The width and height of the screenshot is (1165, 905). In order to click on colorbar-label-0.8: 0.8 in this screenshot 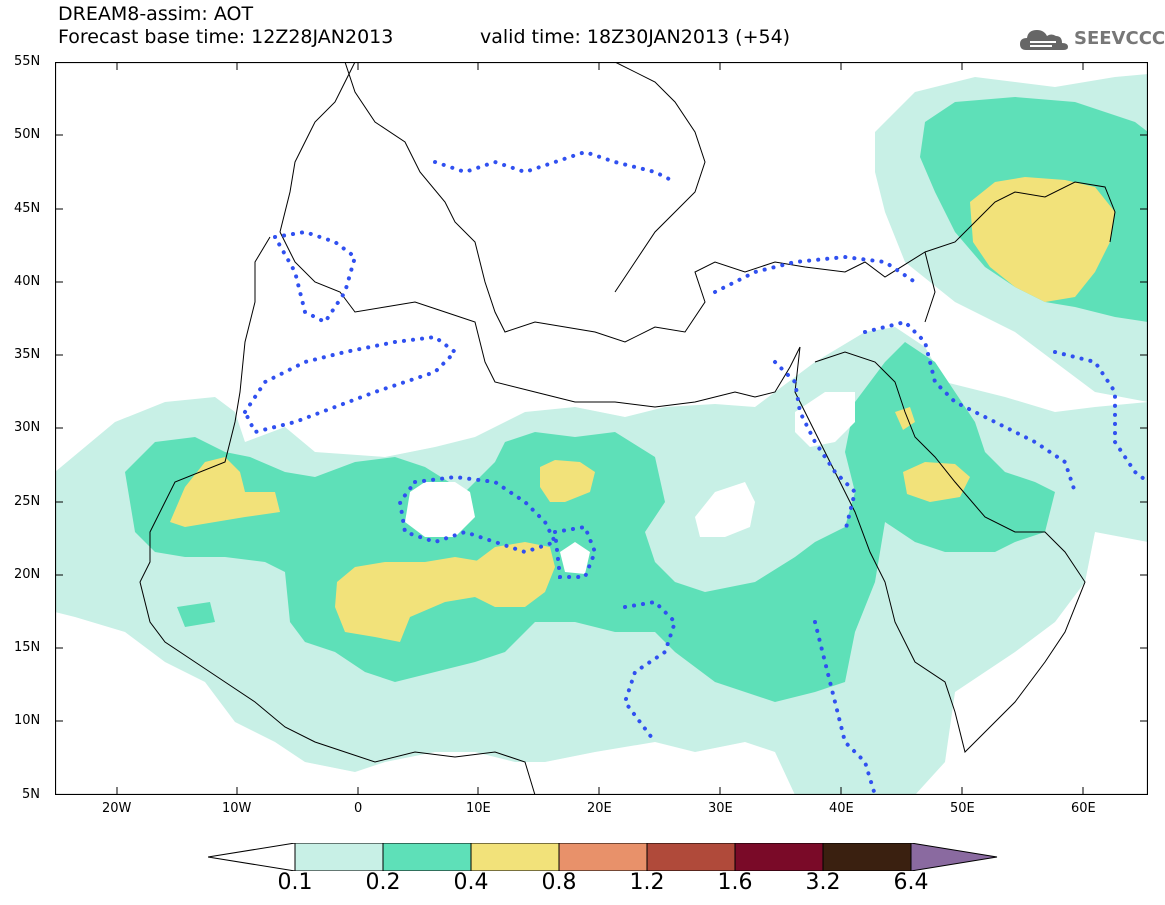, I will do `click(559, 882)`.